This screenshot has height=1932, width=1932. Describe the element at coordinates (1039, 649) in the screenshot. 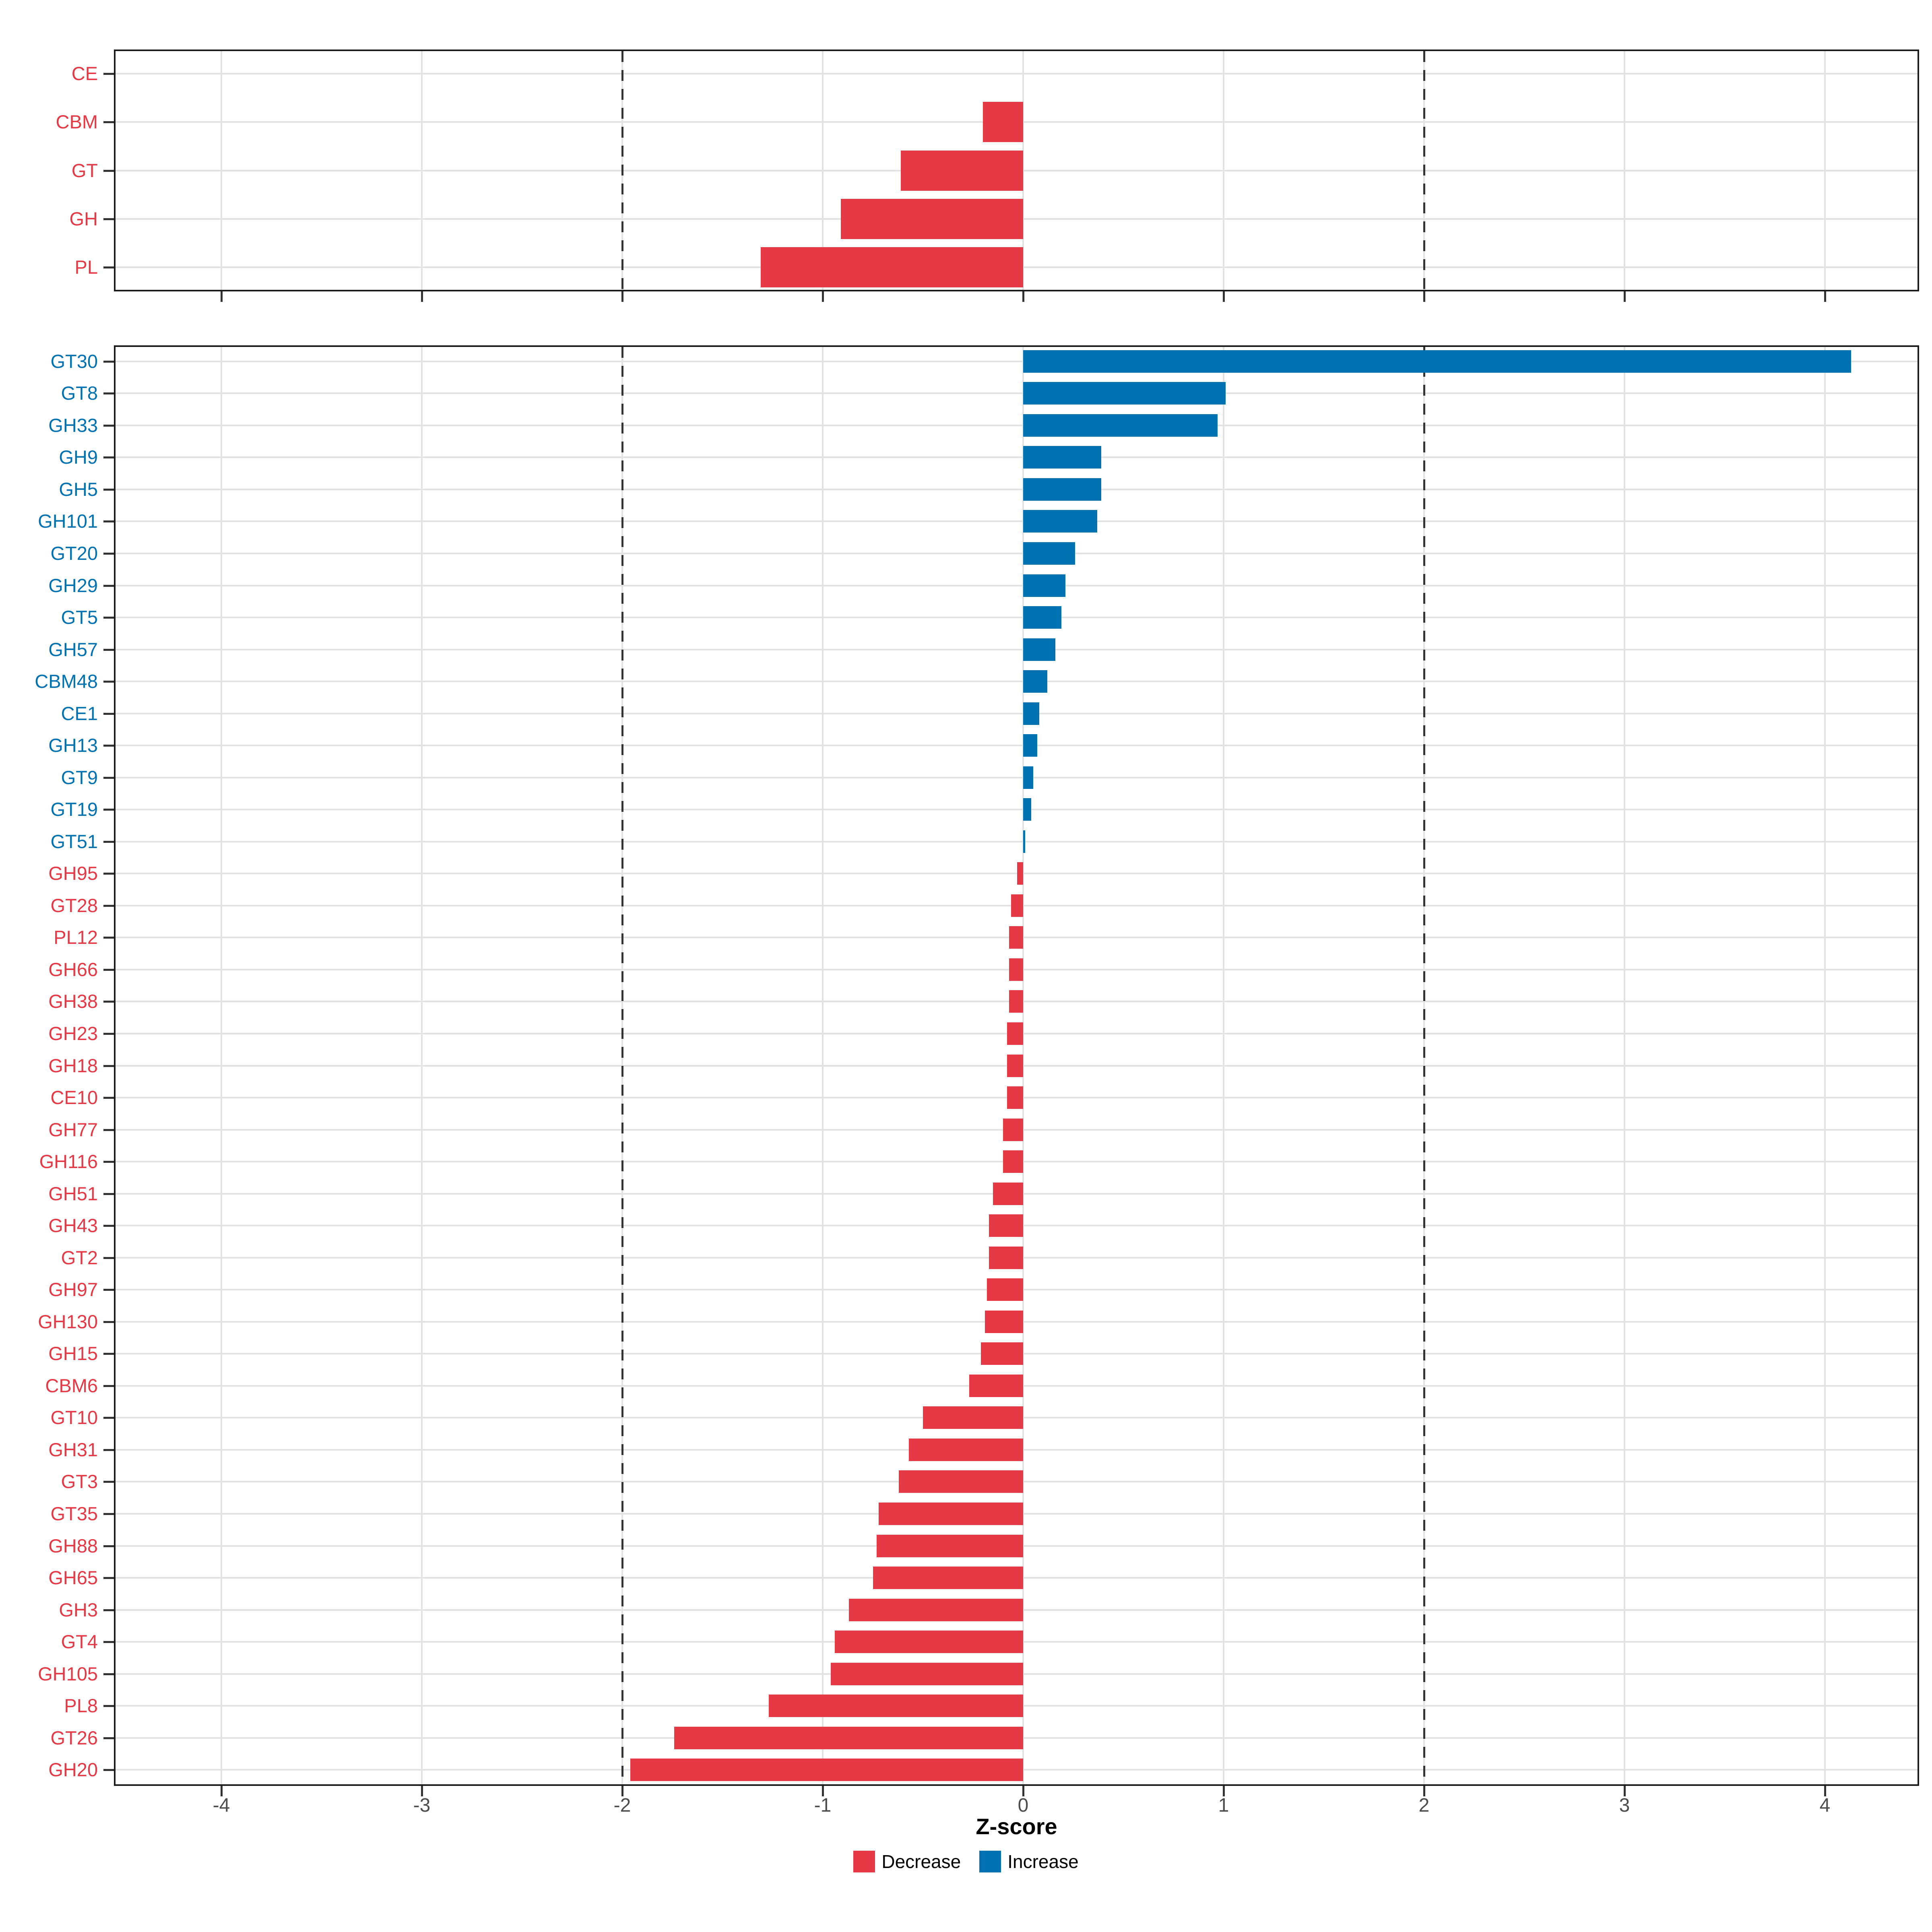

I see `bar-GH57` at that location.